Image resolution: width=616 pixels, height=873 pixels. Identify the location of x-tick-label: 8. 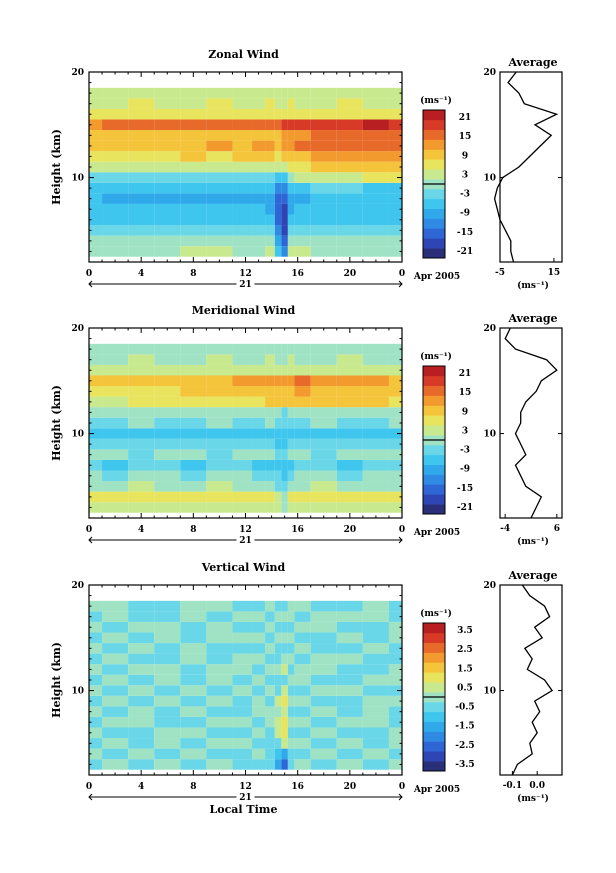
(193, 274).